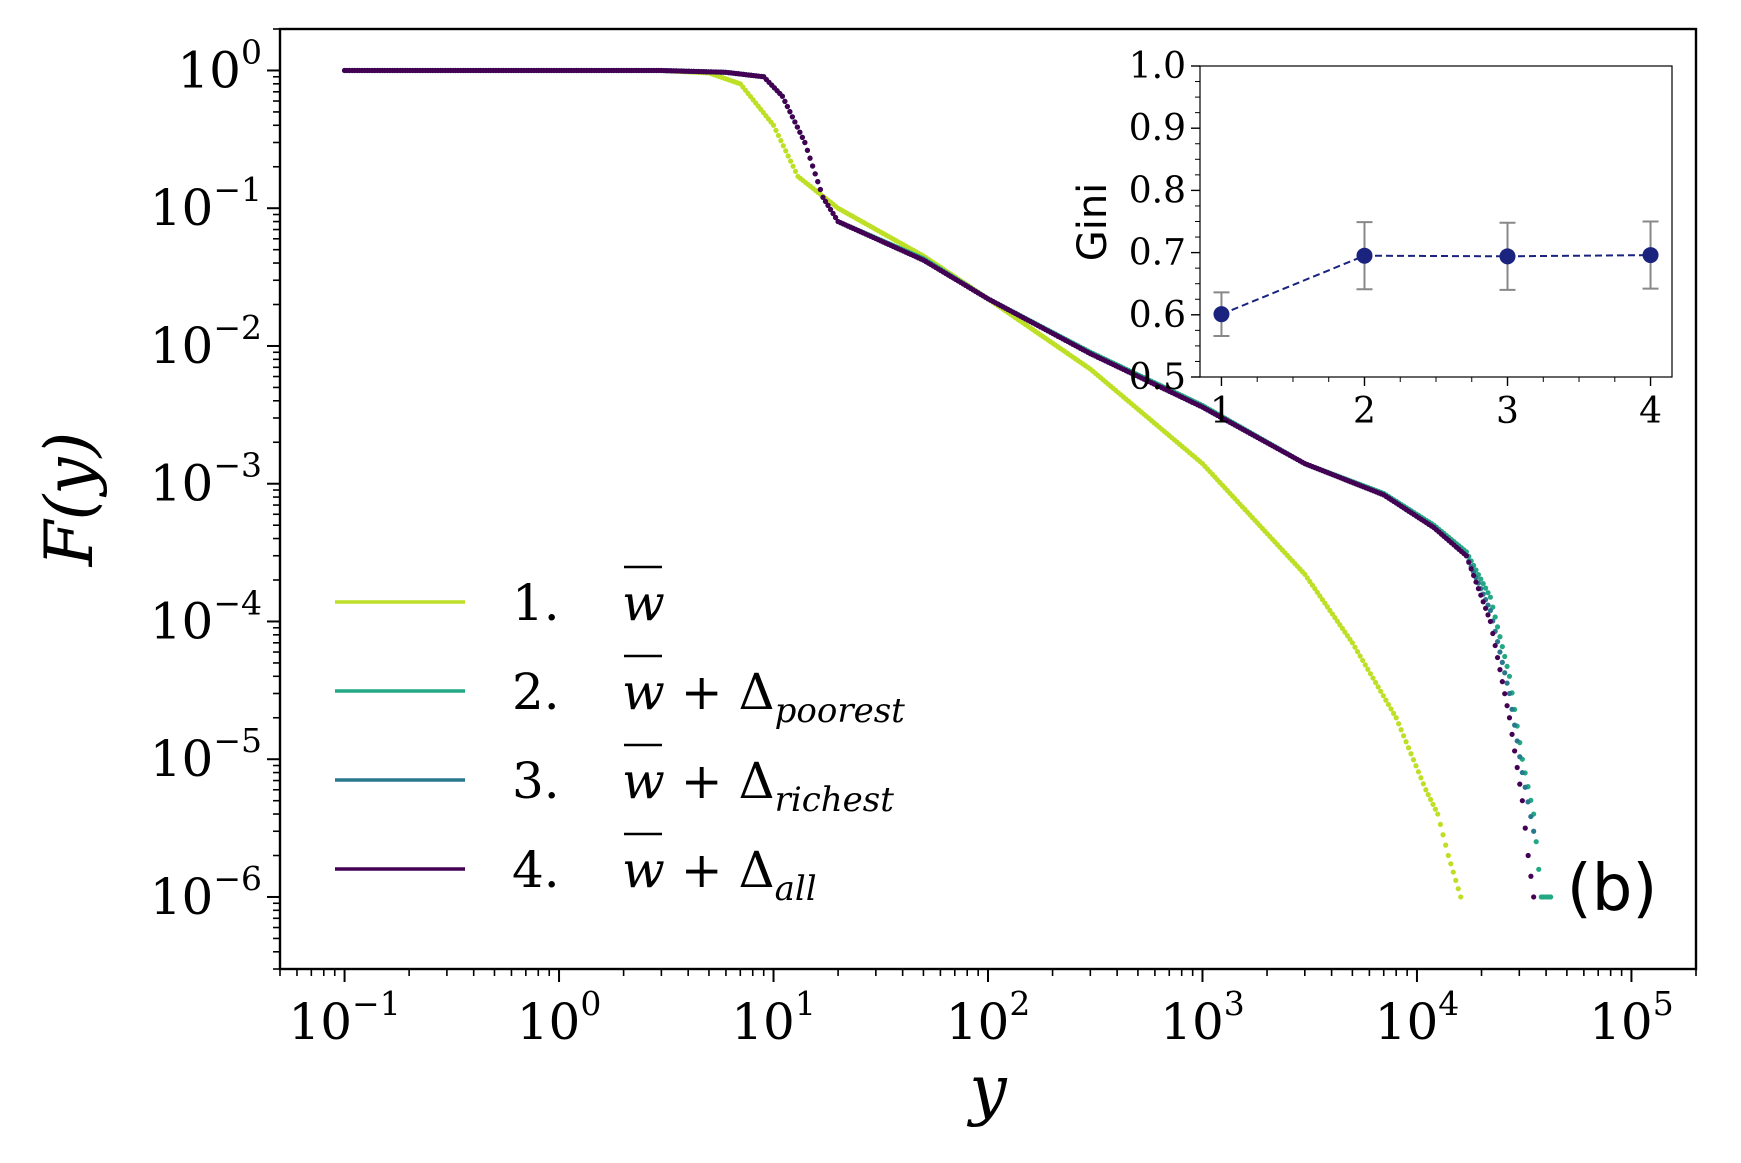  I want to click on y-tick-label: 10⁻⁵, so click(206, 754).